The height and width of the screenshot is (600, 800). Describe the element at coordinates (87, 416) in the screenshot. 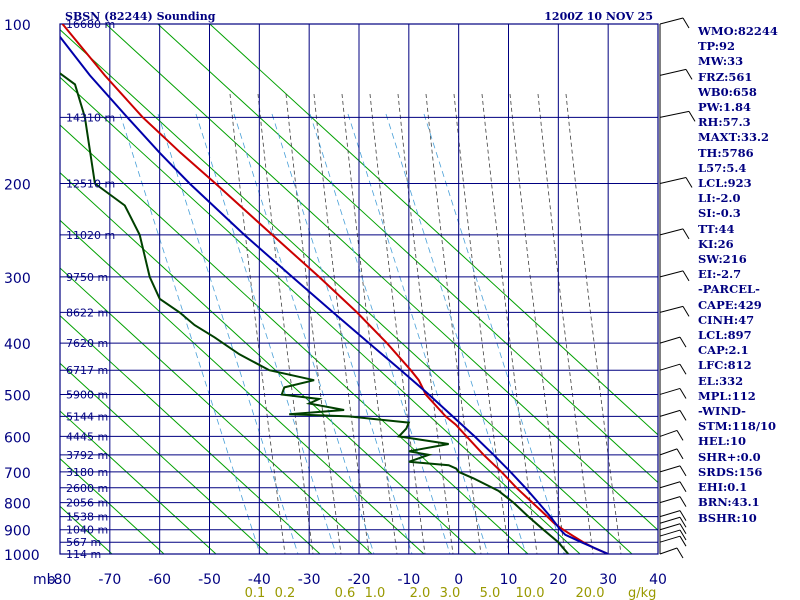

I see `height-label: 5144 m` at that location.